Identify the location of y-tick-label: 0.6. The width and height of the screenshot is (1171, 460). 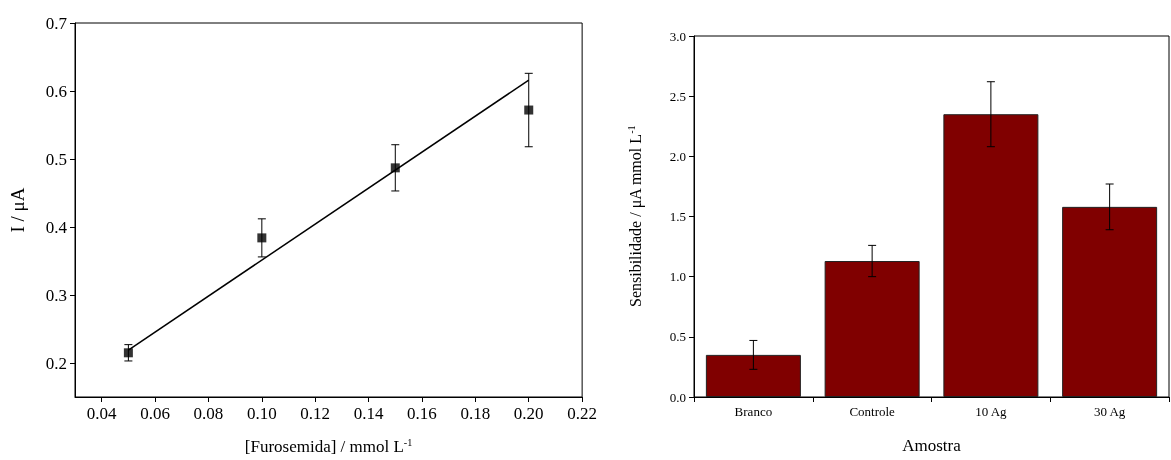
(56, 91).